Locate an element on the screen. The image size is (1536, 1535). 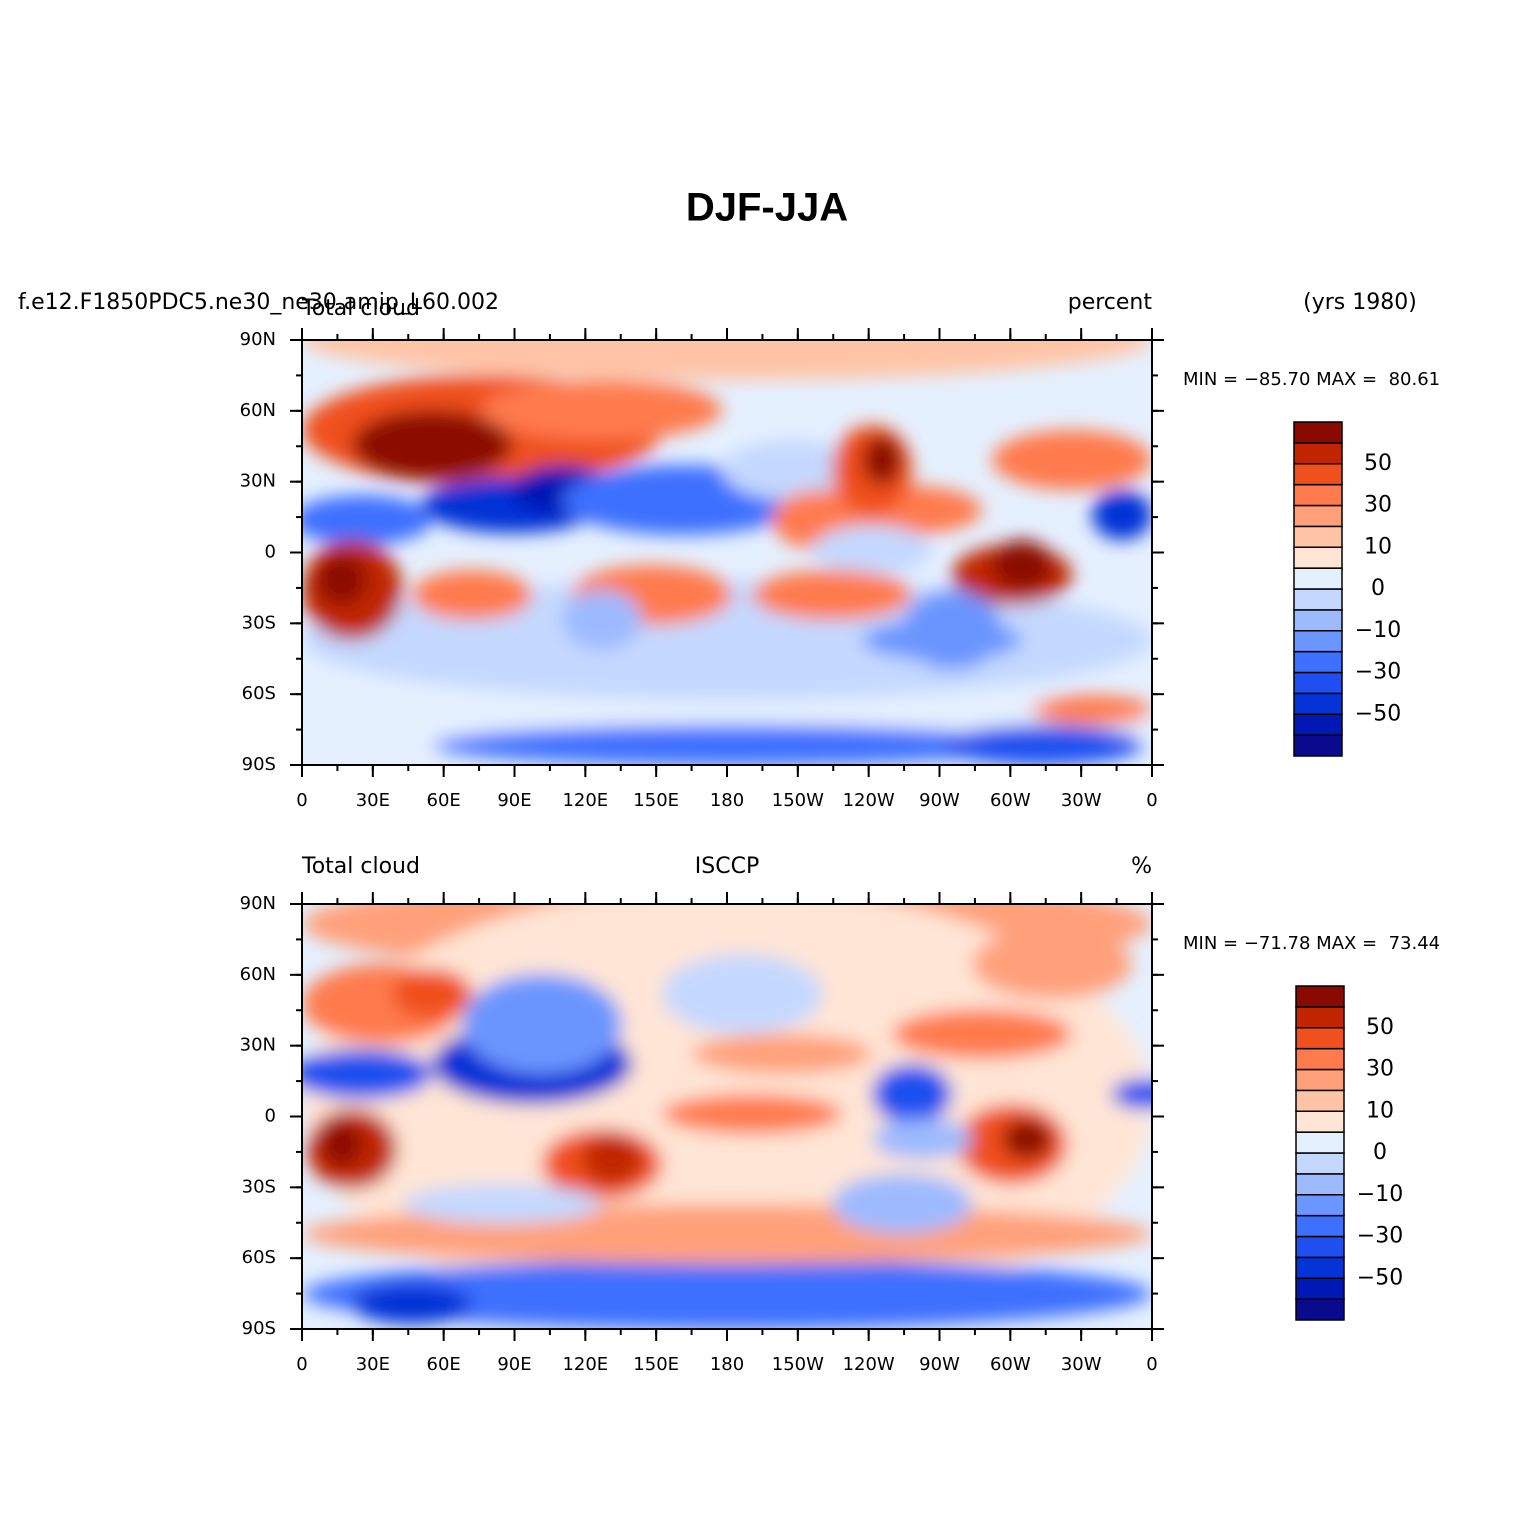
lon-label: 30W is located at coordinates (1081, 1364).